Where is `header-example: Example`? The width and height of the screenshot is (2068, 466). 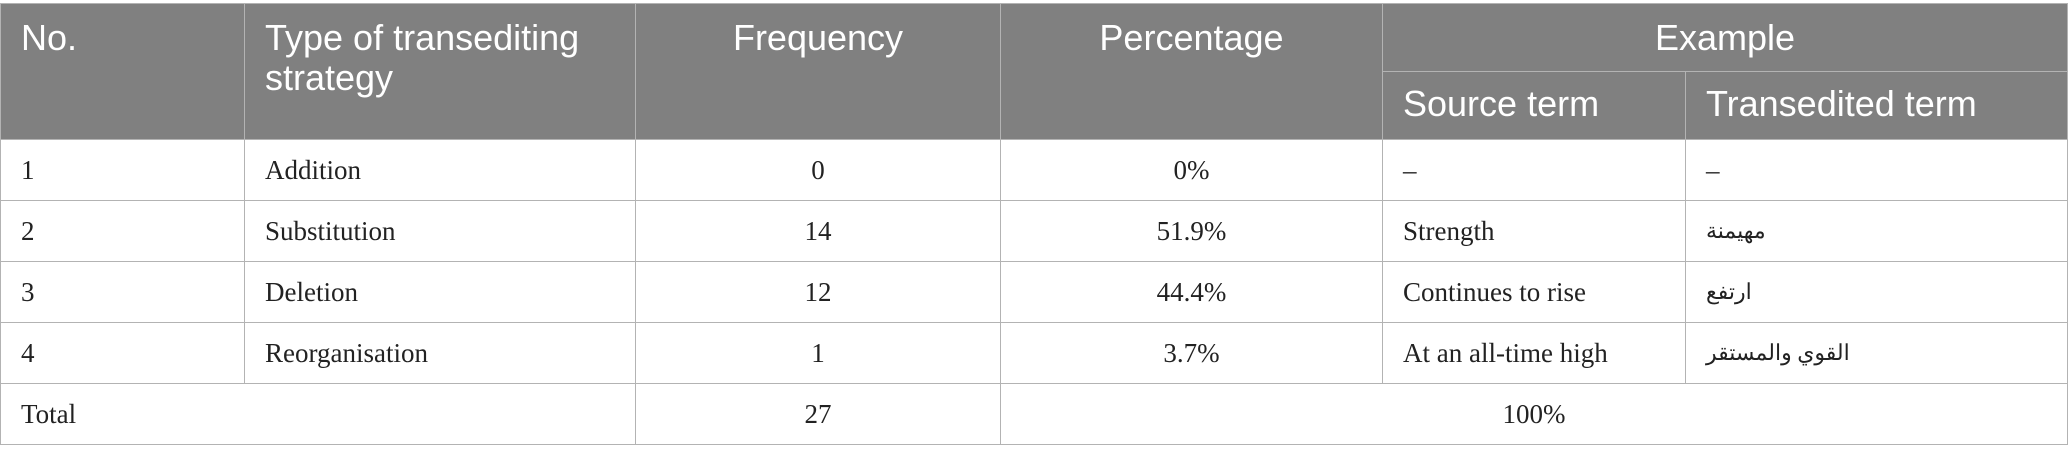 header-example: Example is located at coordinates (1725, 37).